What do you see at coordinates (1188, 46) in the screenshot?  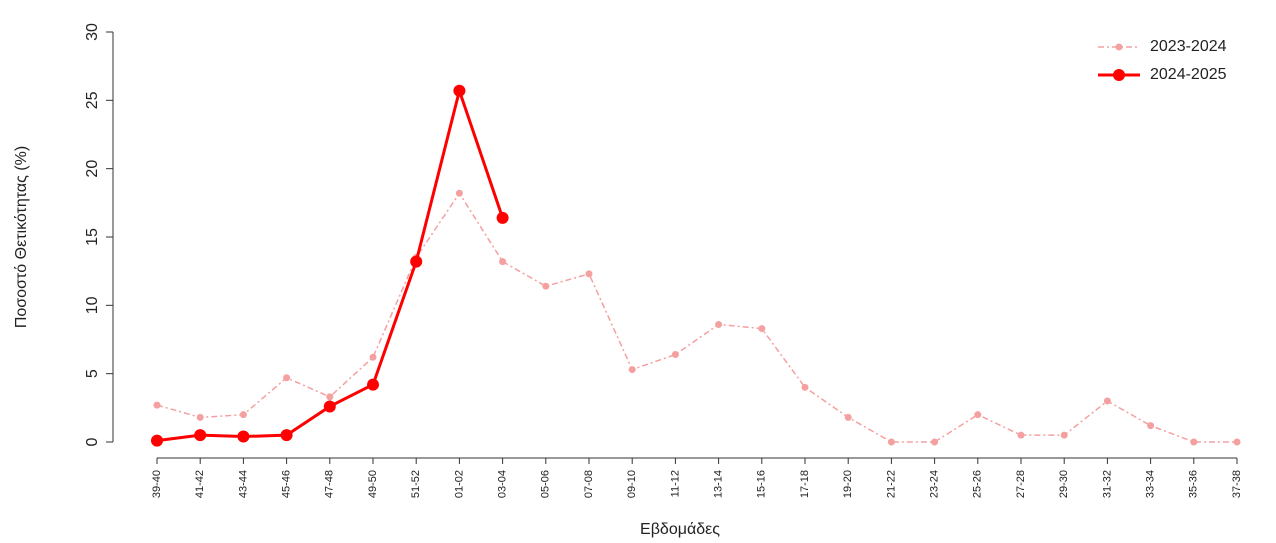 I see `legend-label: 2023-2024` at bounding box center [1188, 46].